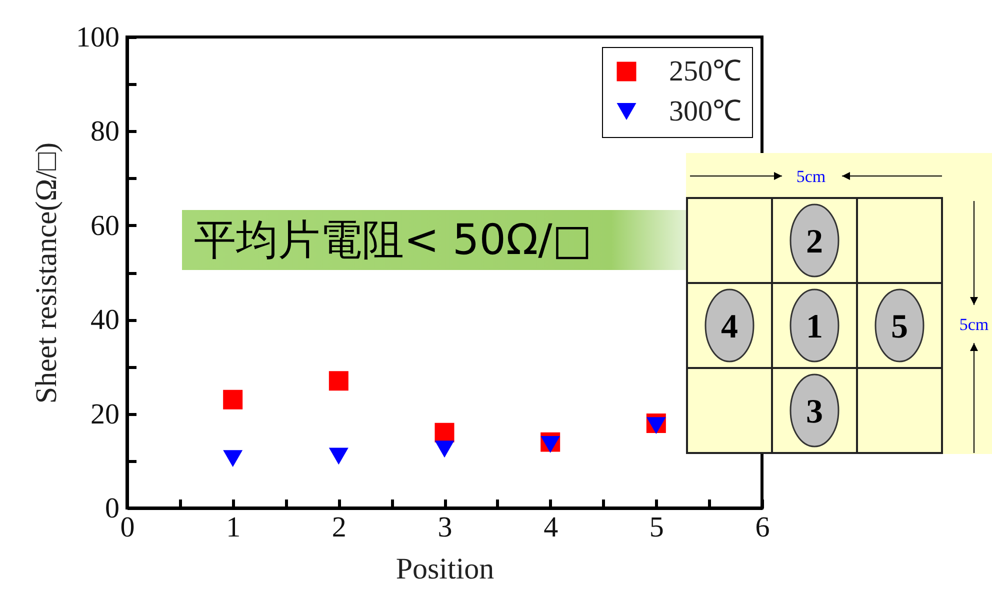 Image resolution: width=992 pixels, height=600 pixels. Describe the element at coordinates (105, 320) in the screenshot. I see `y-tick-label: 40` at that location.